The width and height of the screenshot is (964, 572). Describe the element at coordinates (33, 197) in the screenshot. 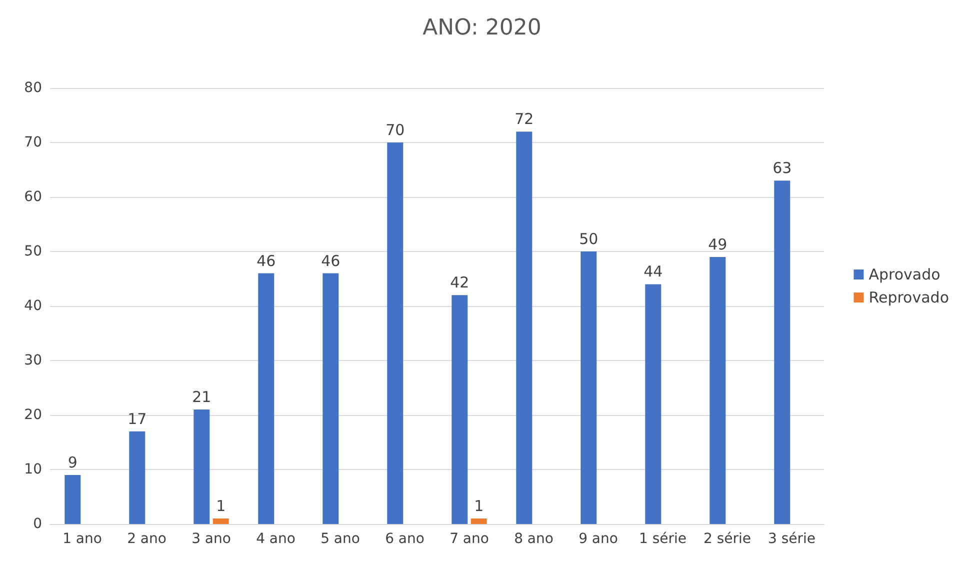

I see `y-tick-label: 60` at that location.